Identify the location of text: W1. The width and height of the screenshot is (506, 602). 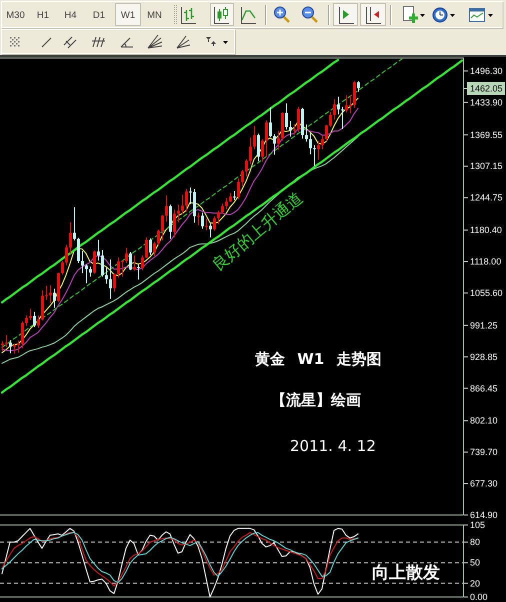
(128, 15).